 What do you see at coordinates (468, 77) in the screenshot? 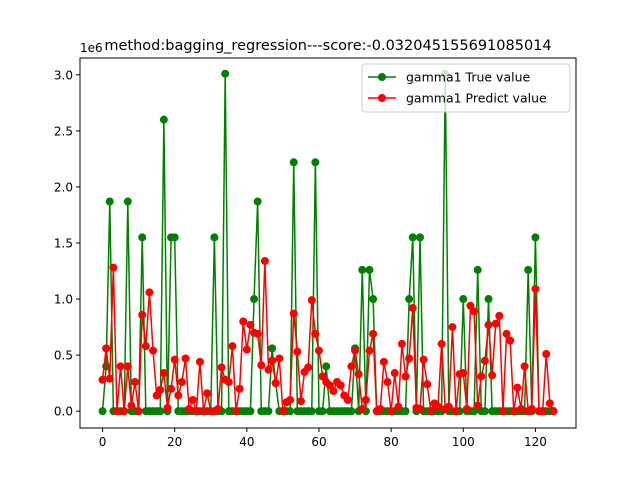
I see `legend-label: gamma1 True value` at bounding box center [468, 77].